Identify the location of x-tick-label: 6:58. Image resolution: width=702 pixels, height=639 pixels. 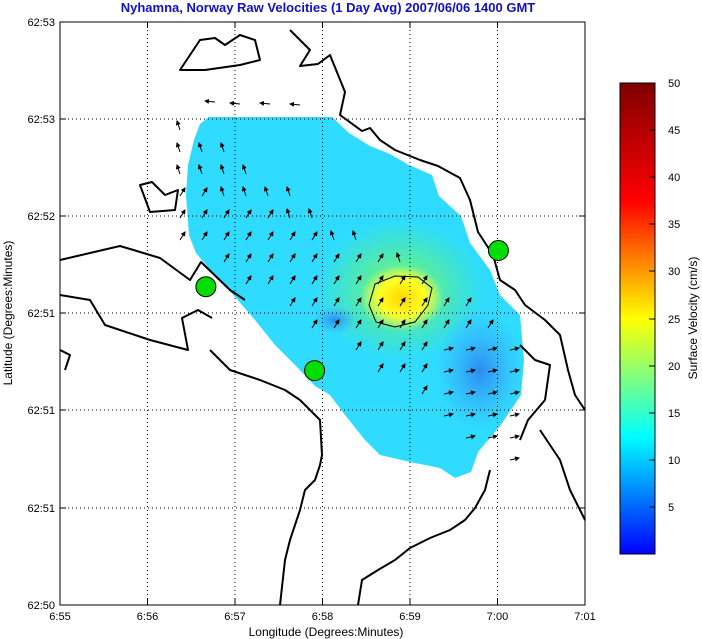
(322, 617).